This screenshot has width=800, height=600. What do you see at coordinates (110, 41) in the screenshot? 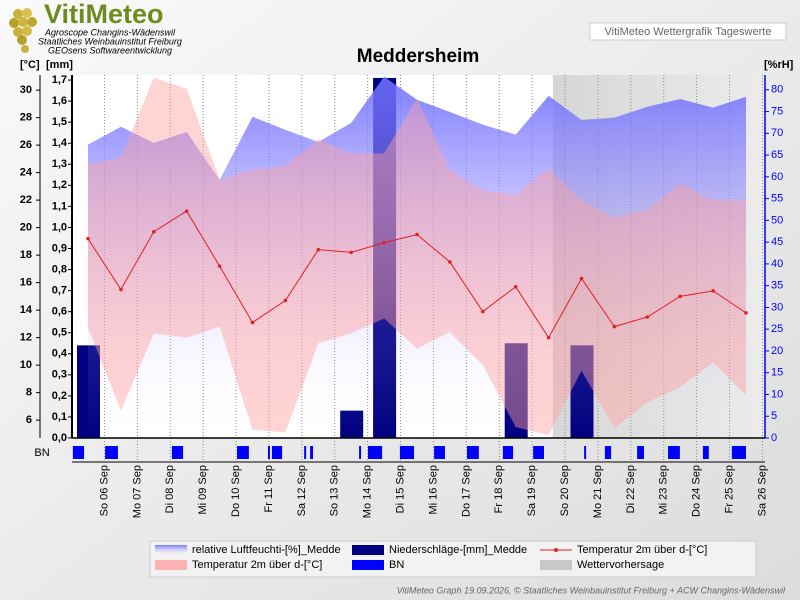
I see `org-line: Staatliches Weinbauinstitut Freiburg` at bounding box center [110, 41].